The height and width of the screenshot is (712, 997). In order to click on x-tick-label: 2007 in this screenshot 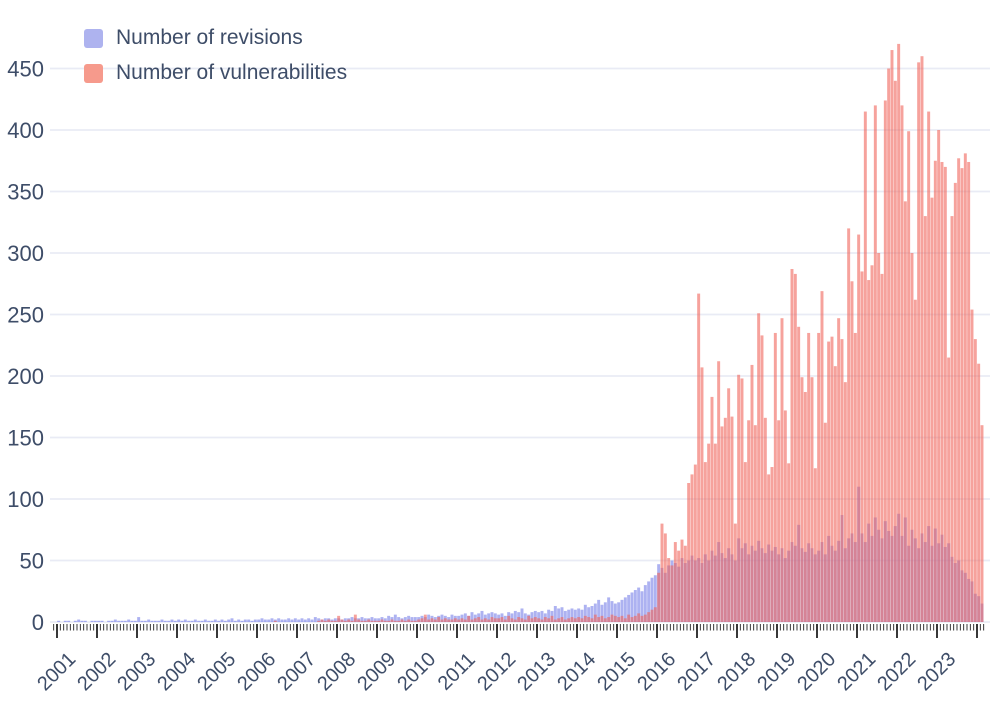, I will do `click(296, 671)`.